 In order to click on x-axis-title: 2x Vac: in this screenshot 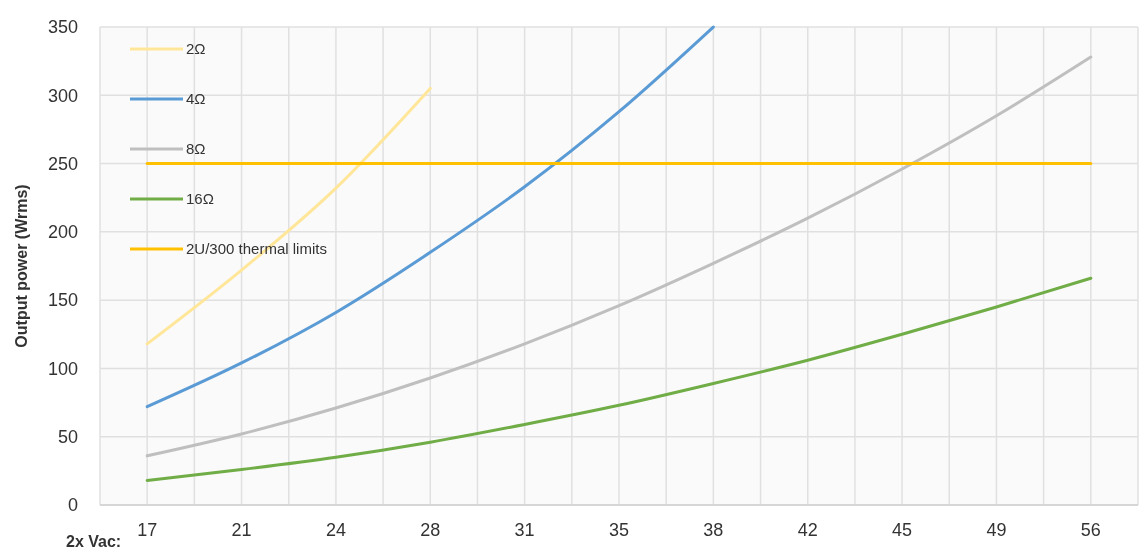, I will do `click(94, 541)`.